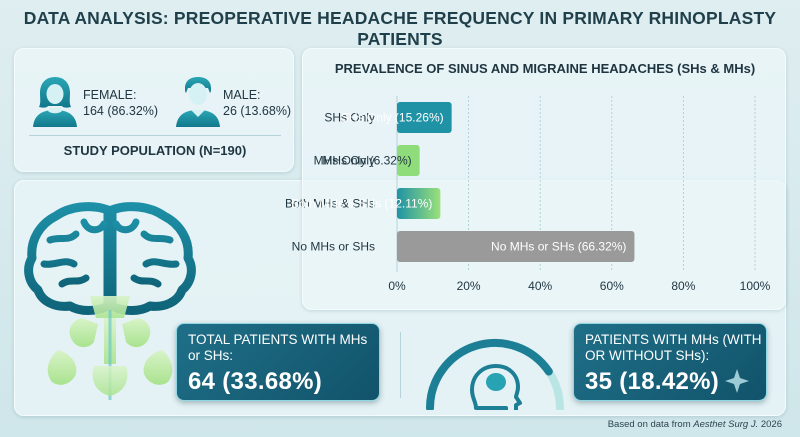 The image size is (800, 437). What do you see at coordinates (155, 135) in the screenshot?
I see `population-divider` at bounding box center [155, 135].